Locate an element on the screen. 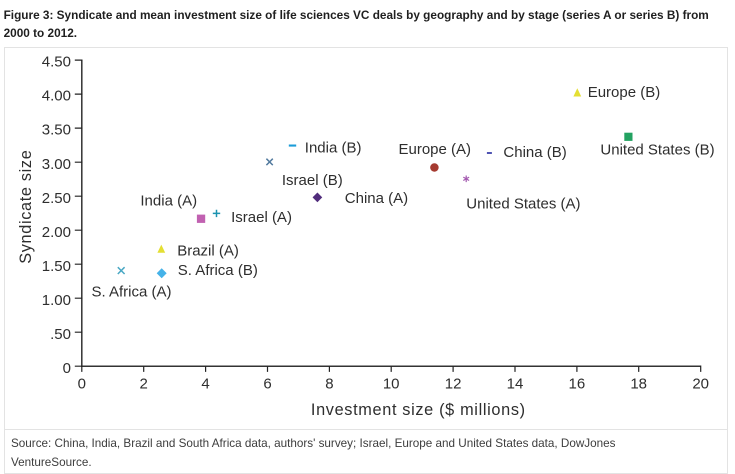 This screenshot has height=474, width=735. svg-text: 6 is located at coordinates (267, 384).